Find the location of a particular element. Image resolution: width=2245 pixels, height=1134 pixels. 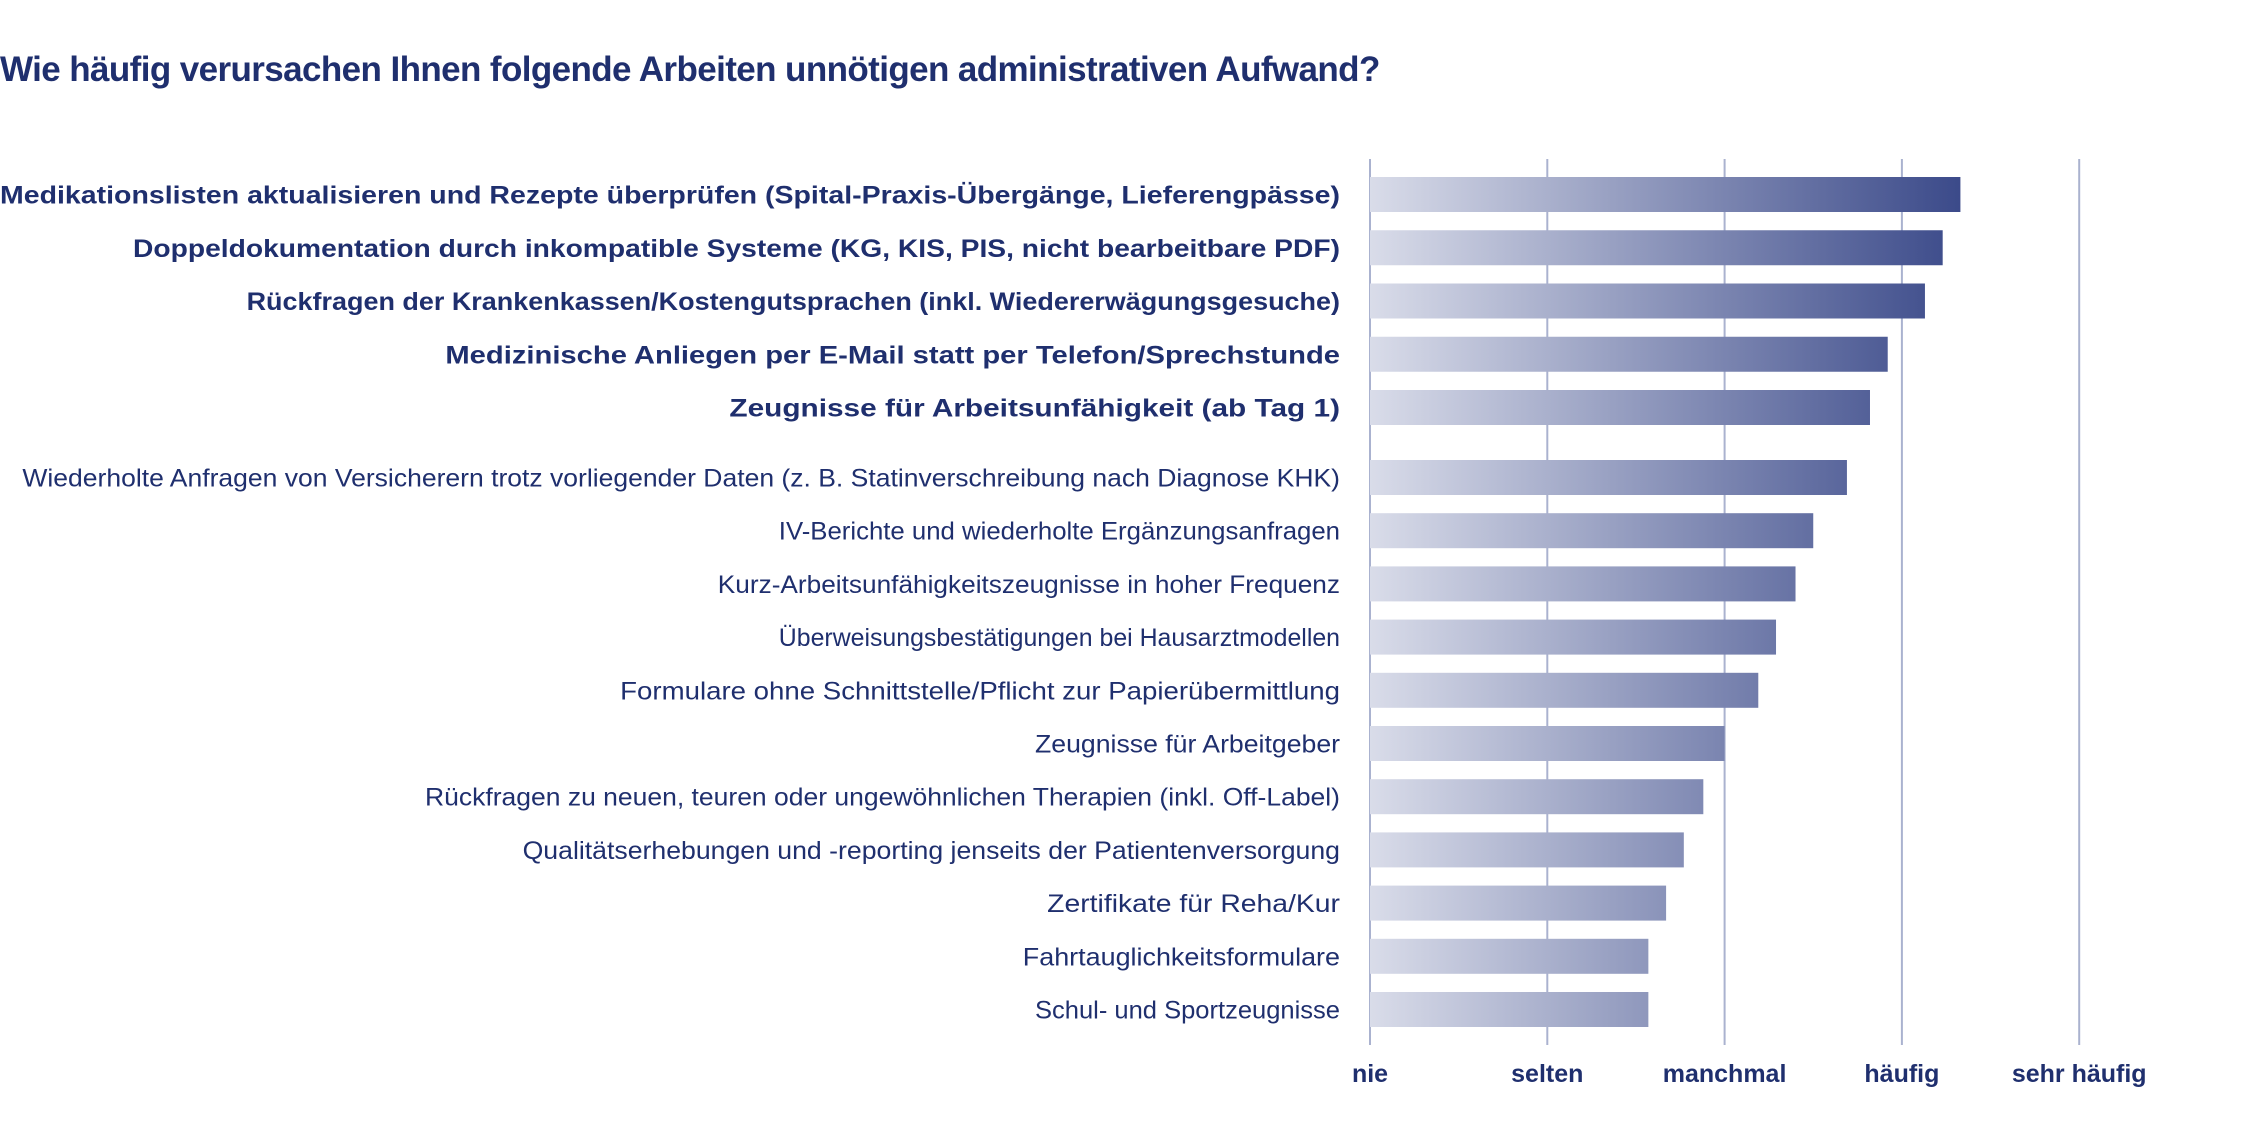

x-tick-label: manchmal is located at coordinates (1725, 1074).